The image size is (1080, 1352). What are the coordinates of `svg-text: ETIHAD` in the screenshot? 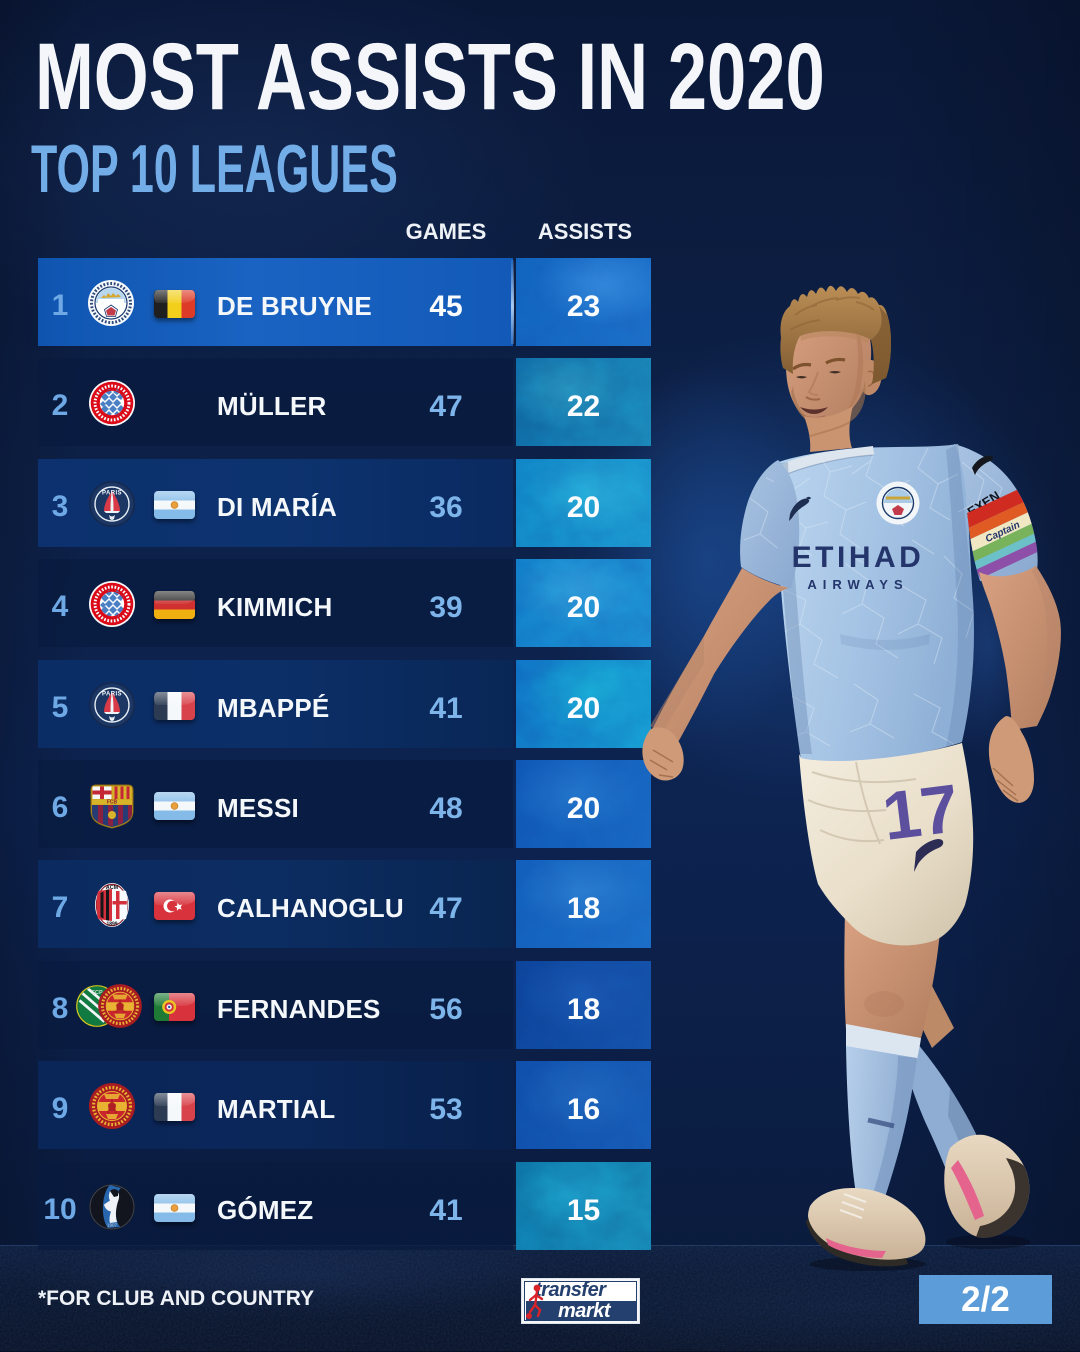 It's located at (858, 557).